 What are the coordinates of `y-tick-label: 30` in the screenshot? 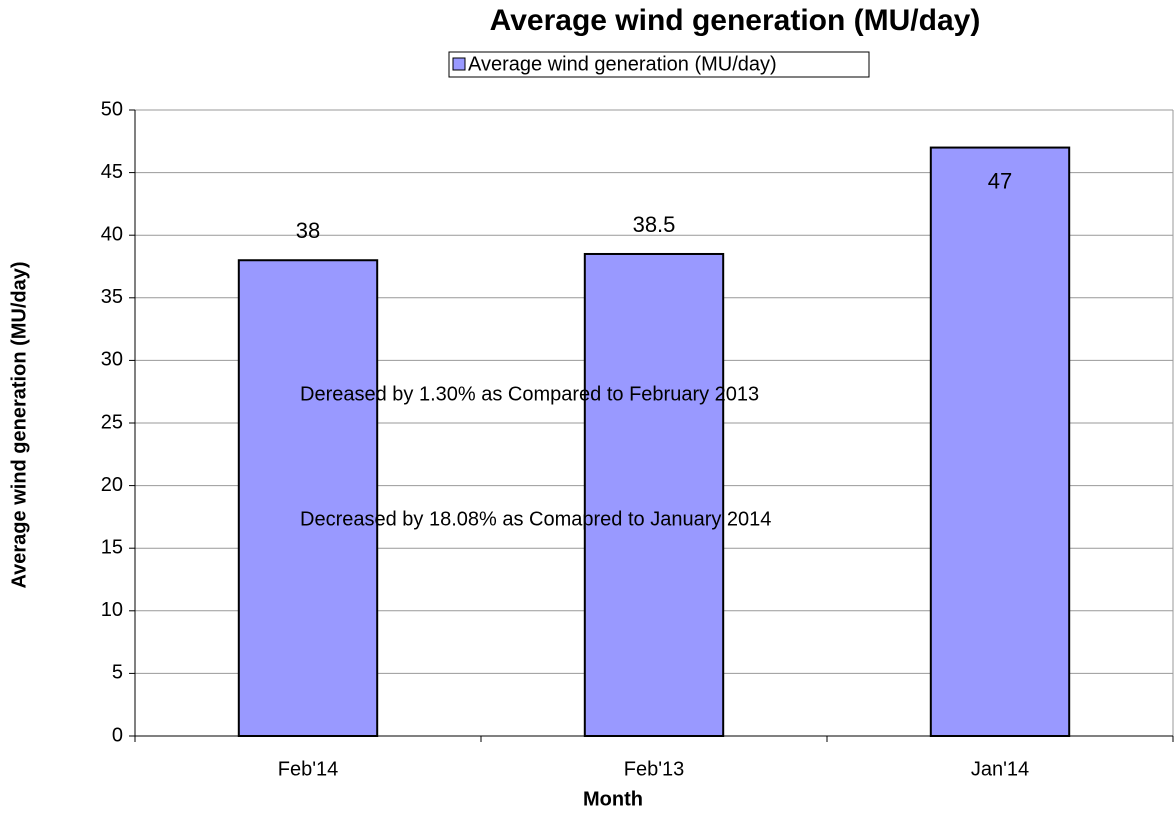 It's located at (112, 360).